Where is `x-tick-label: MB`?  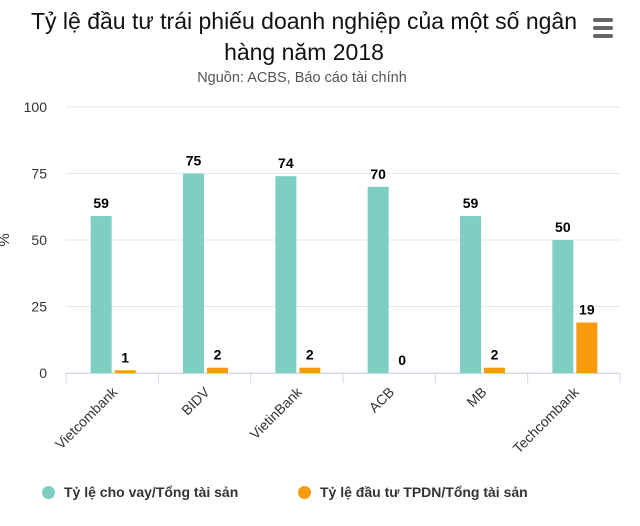
x-tick-label: MB is located at coordinates (476, 397).